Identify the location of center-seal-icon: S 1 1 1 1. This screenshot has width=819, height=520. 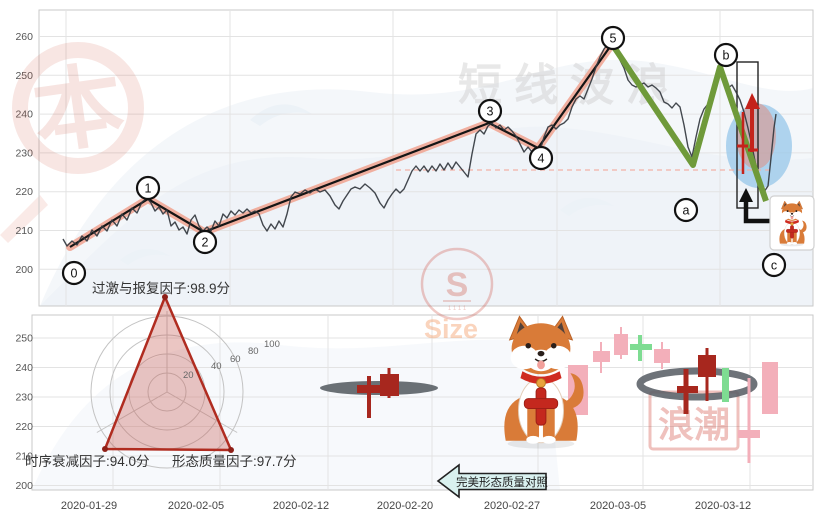
(457, 284).